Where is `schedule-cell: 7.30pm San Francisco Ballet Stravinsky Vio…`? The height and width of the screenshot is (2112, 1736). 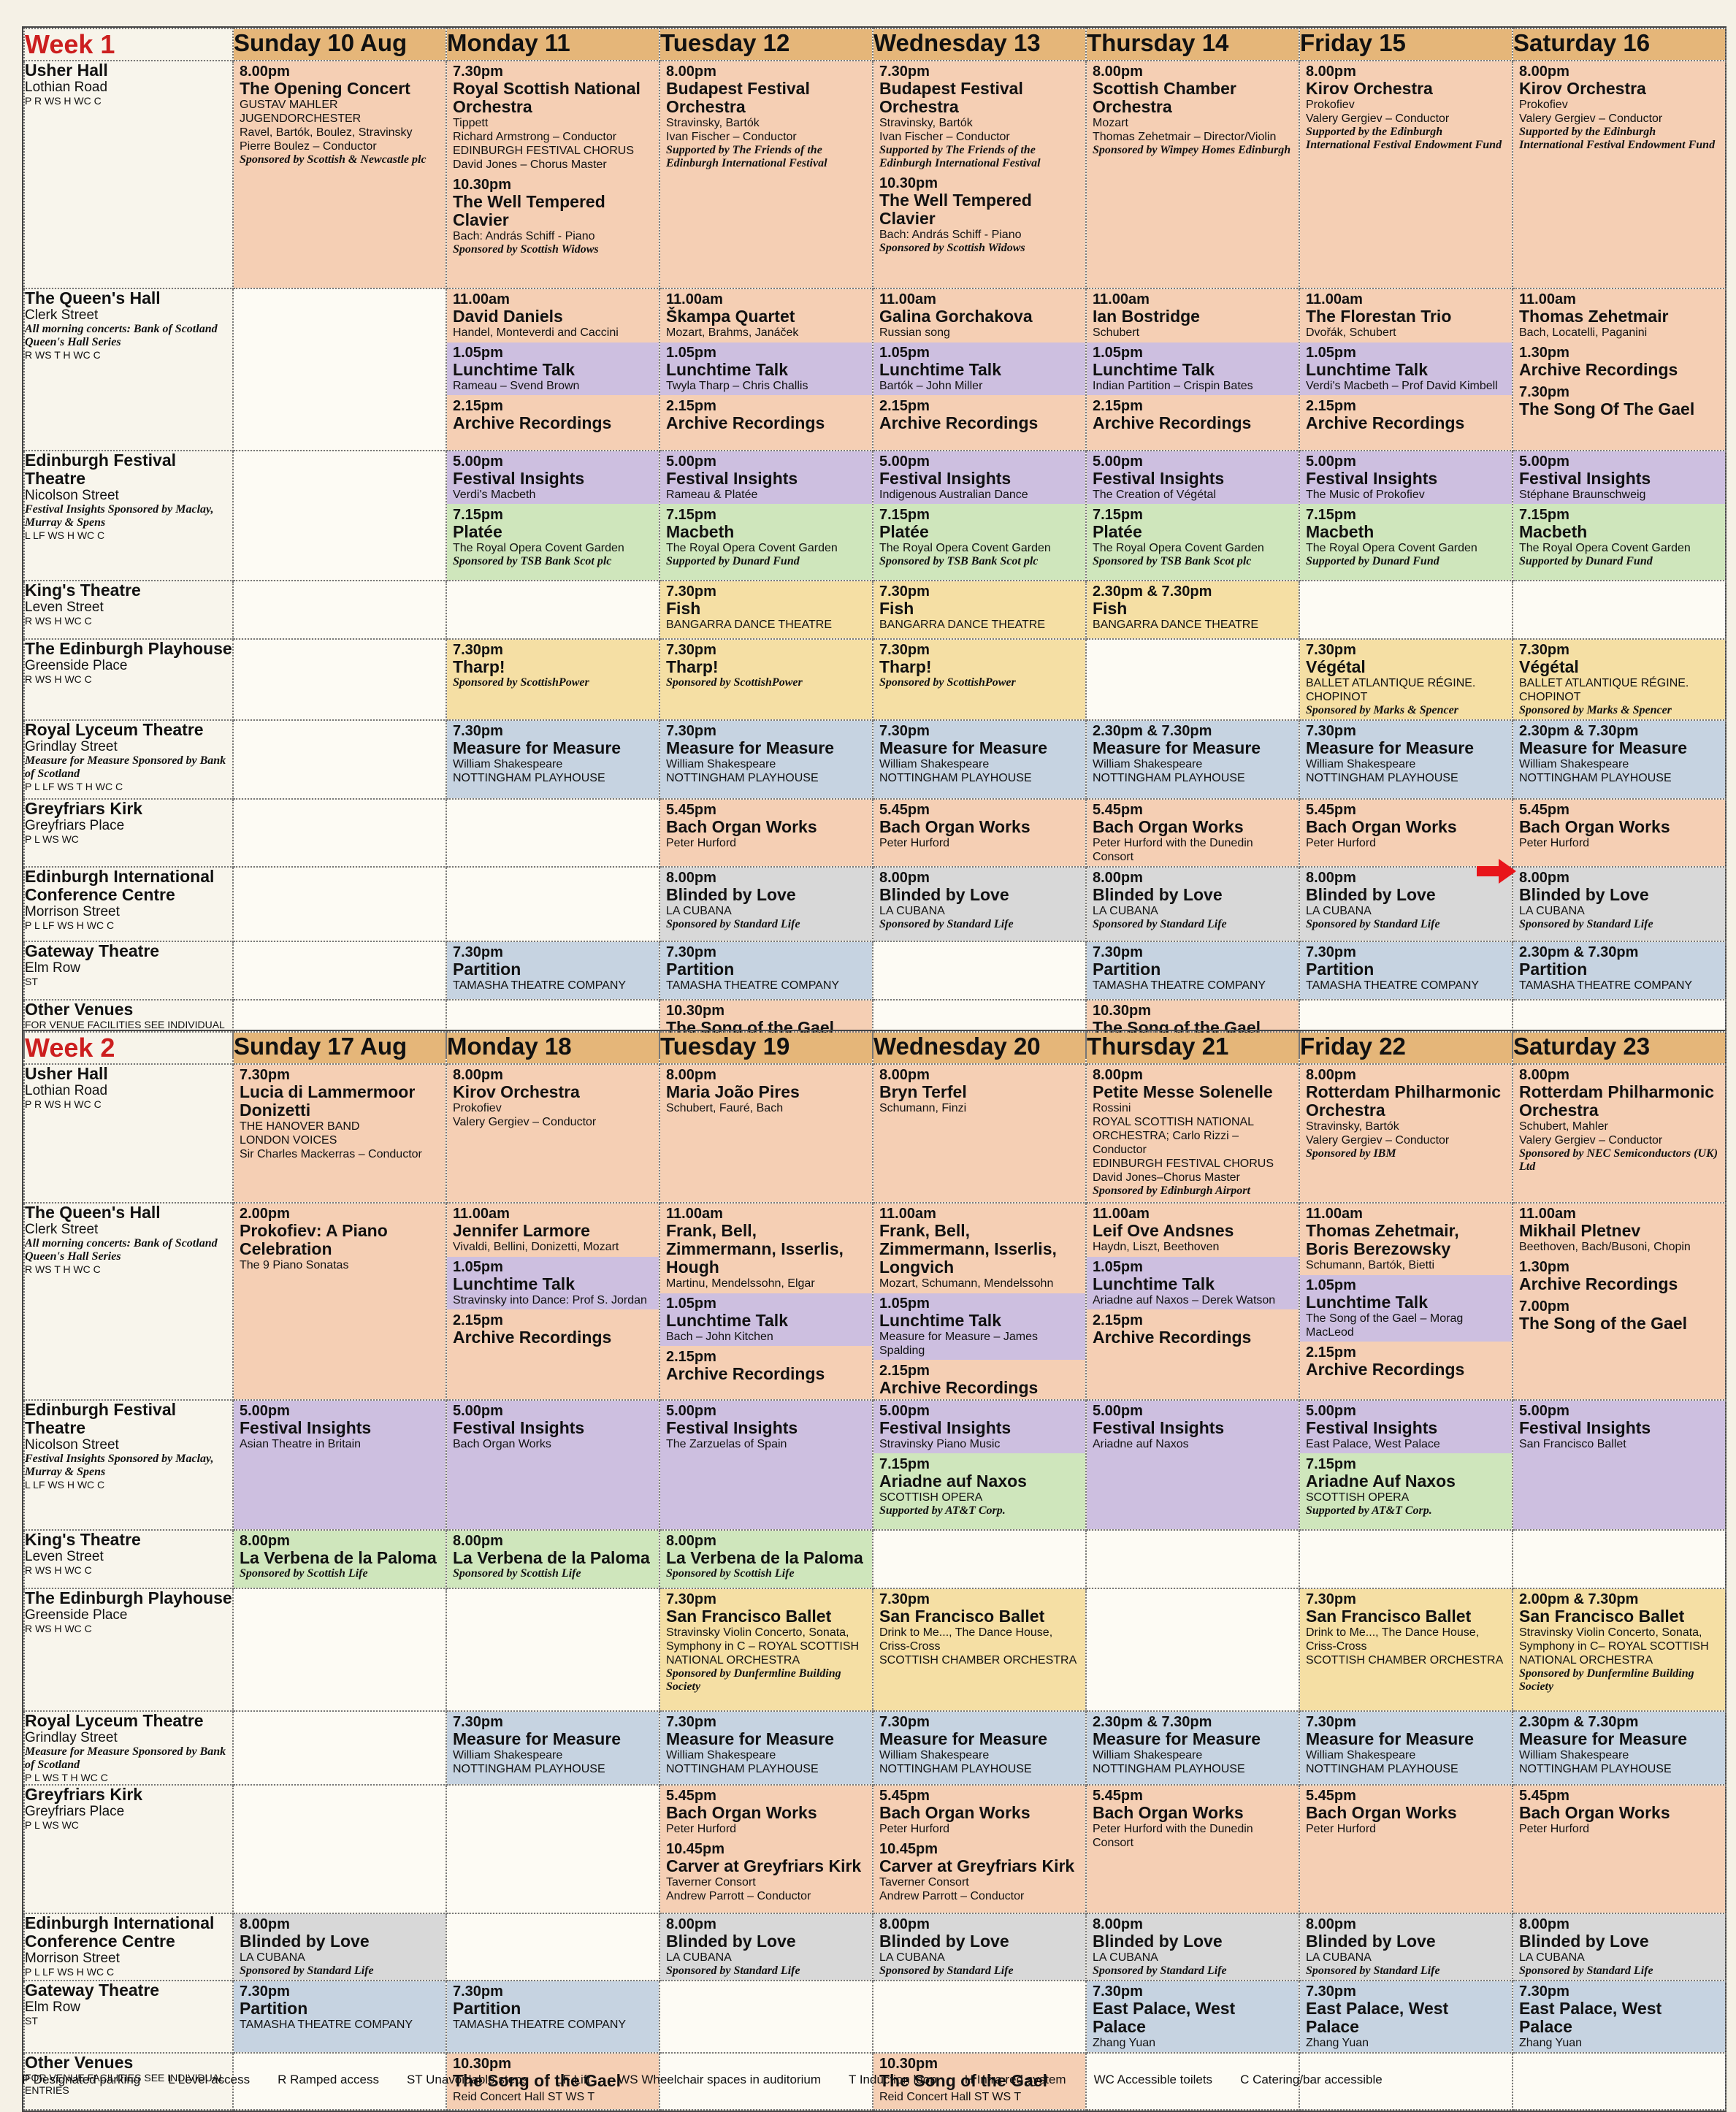
schedule-cell: 7.30pm San Francisco Ballet Stravinsky Vio… is located at coordinates (766, 1650).